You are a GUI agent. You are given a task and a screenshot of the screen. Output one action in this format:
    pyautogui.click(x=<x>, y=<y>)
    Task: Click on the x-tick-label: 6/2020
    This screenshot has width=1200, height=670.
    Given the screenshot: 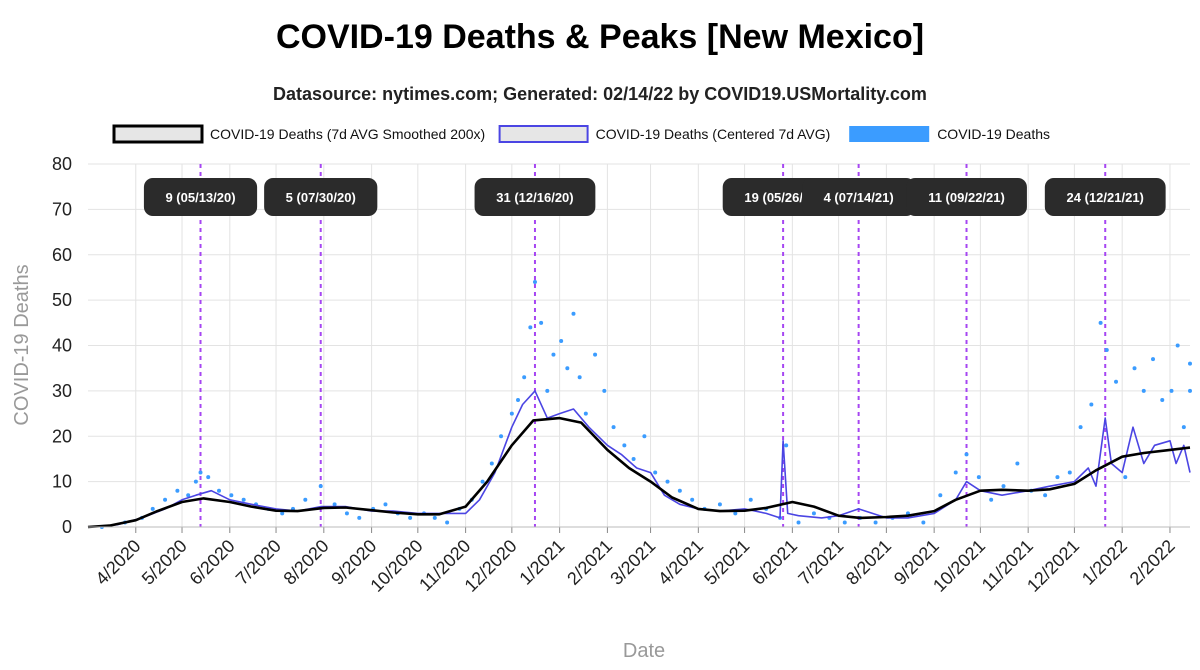 What is the action you would take?
    pyautogui.click(x=212, y=562)
    